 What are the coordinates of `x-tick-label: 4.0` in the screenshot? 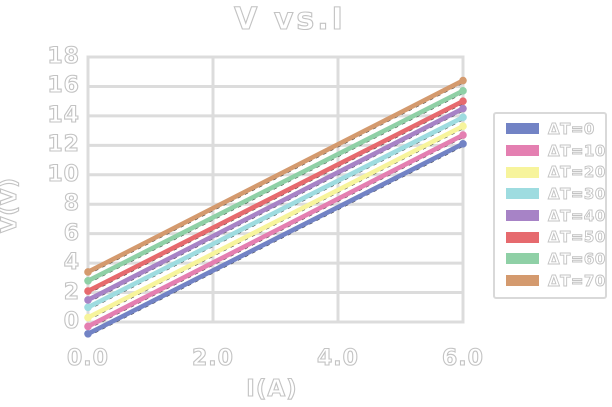 It's located at (337, 358).